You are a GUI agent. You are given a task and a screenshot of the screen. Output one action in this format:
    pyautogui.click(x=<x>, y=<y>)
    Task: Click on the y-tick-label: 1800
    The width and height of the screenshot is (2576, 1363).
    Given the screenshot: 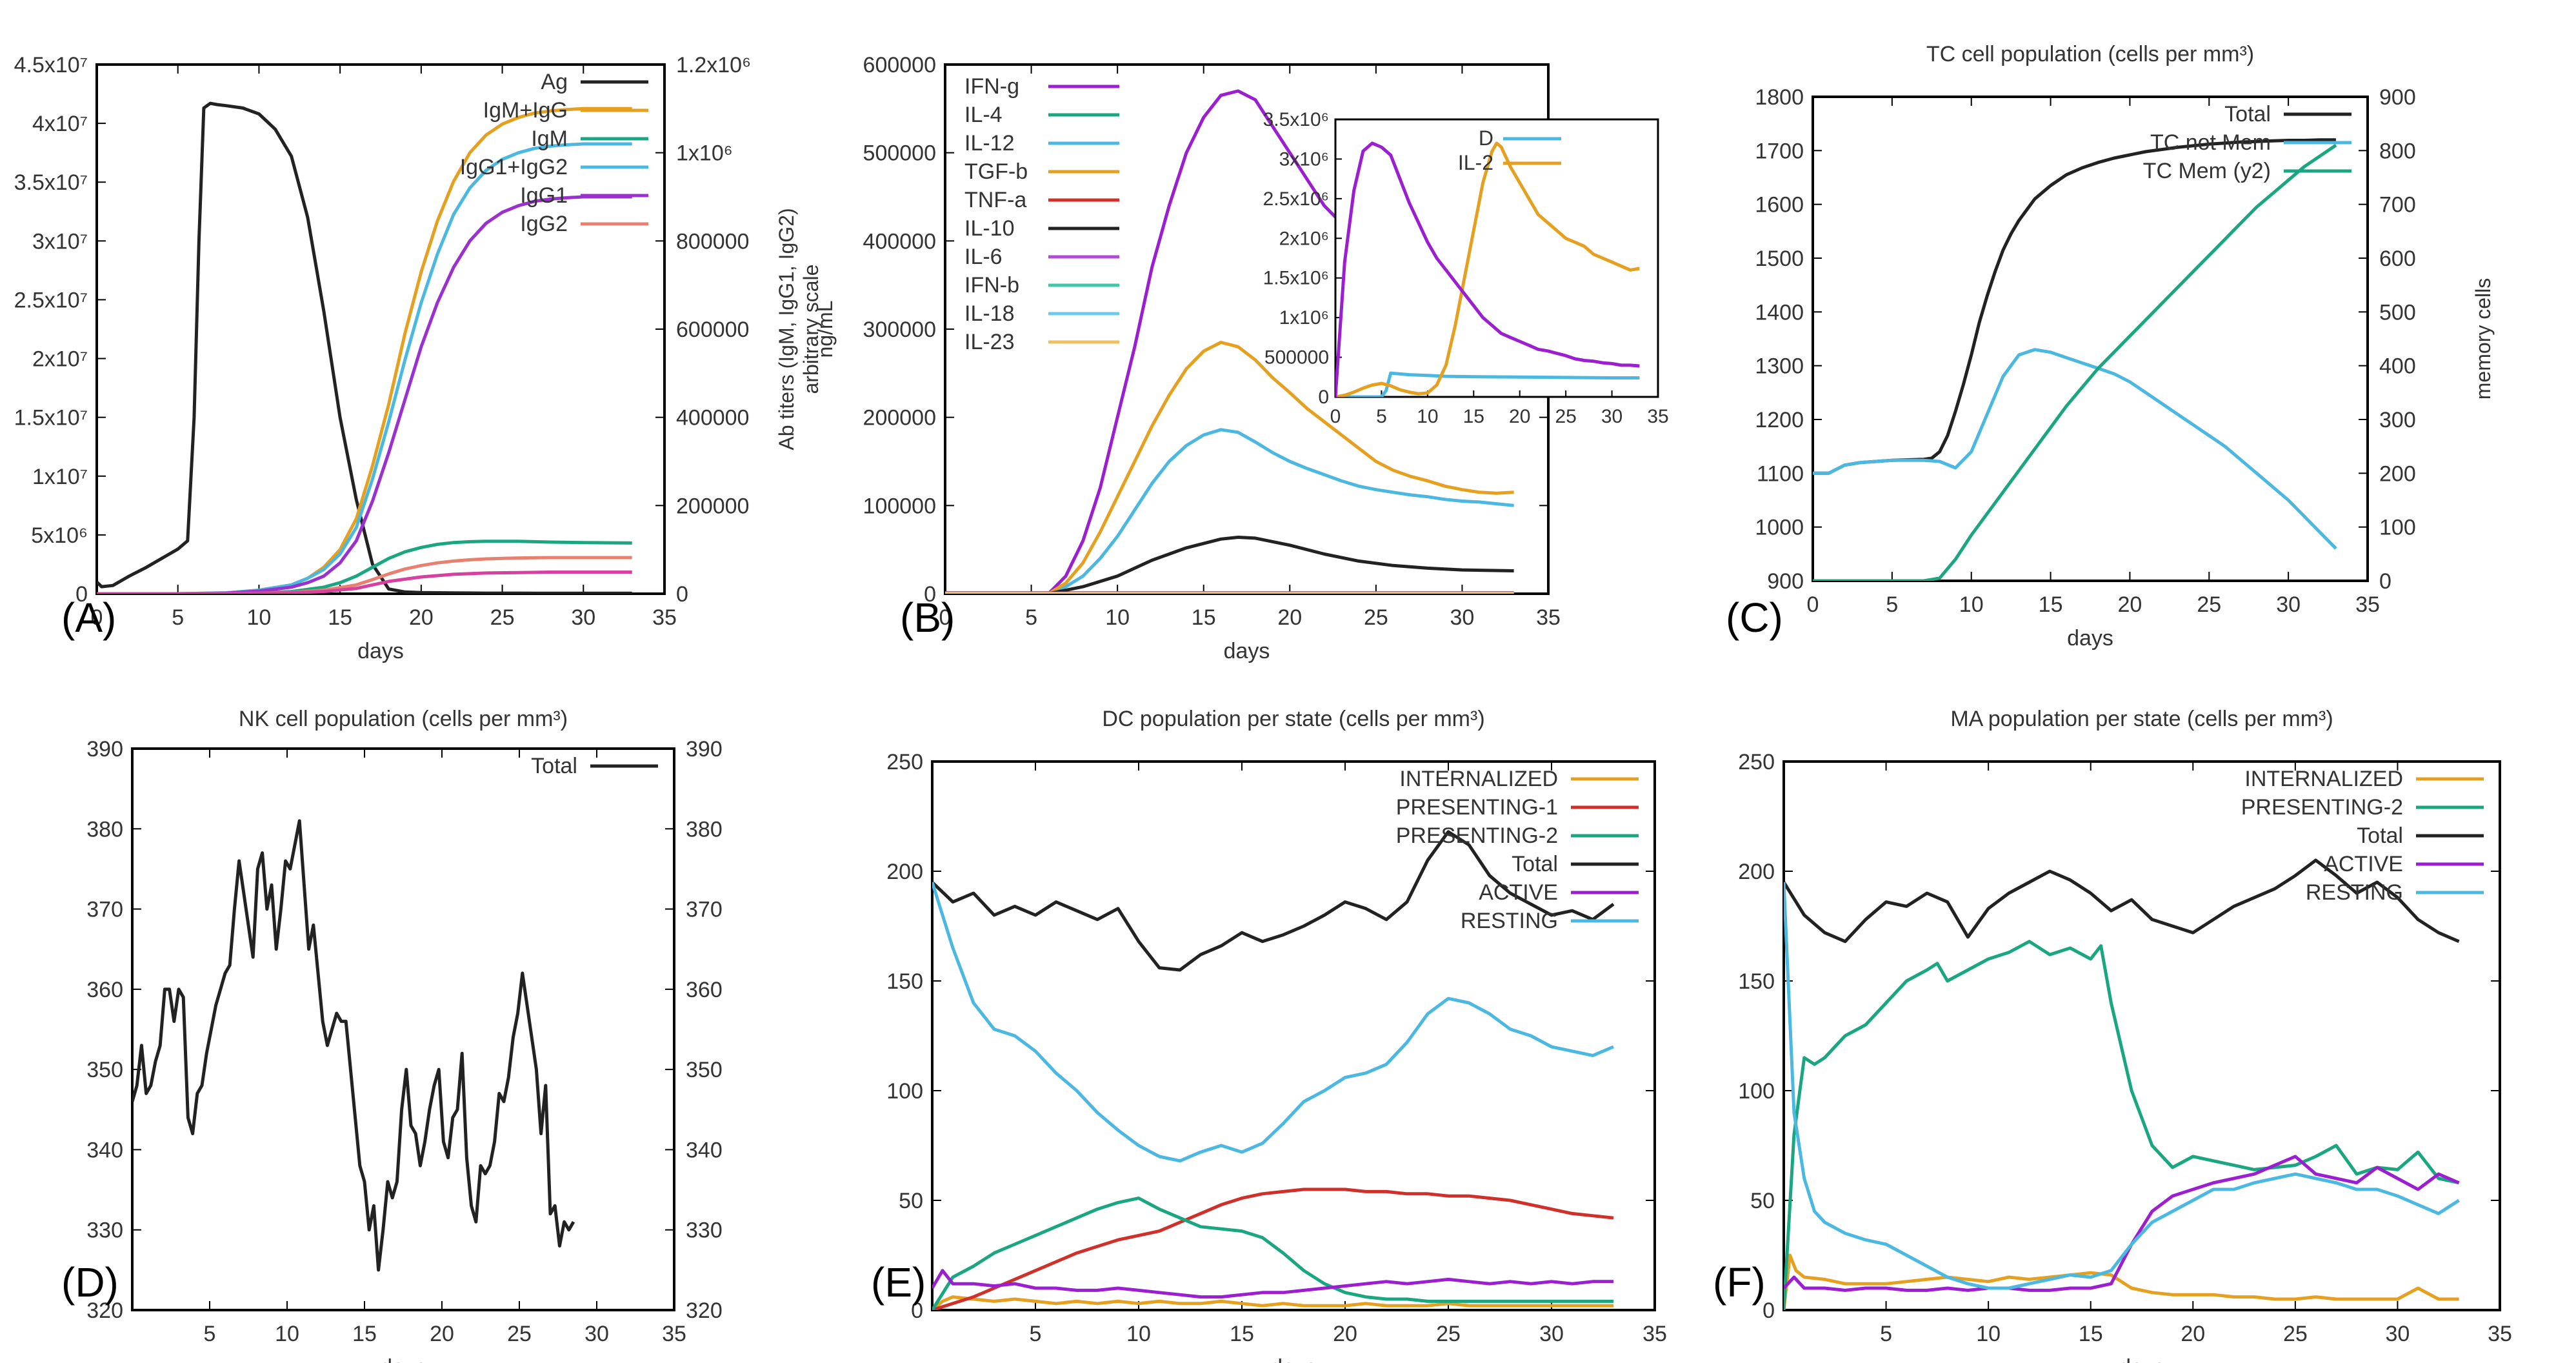 What is the action you would take?
    pyautogui.click(x=1779, y=97)
    